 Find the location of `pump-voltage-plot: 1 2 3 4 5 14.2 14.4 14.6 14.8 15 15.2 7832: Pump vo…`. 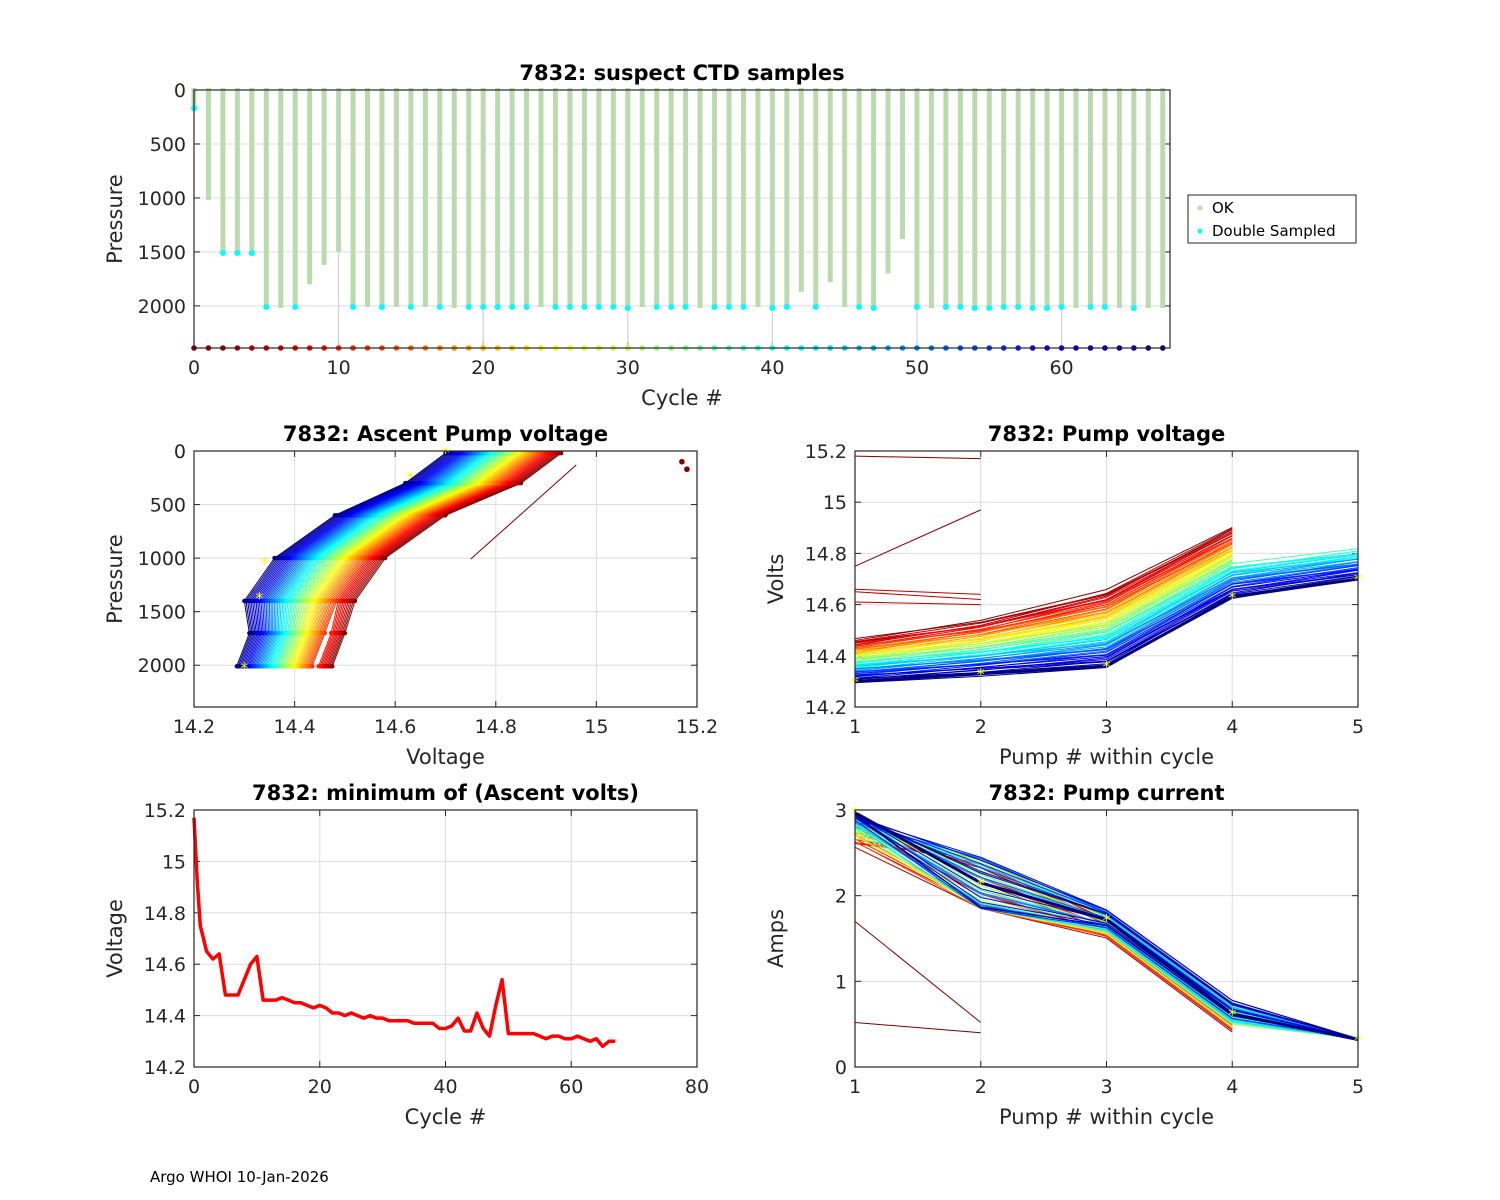

pump-voltage-plot: 1 2 3 4 5 14.2 14.4 14.6 14.8 15 15.2 7832: Pump vo… is located at coordinates (1064, 595).